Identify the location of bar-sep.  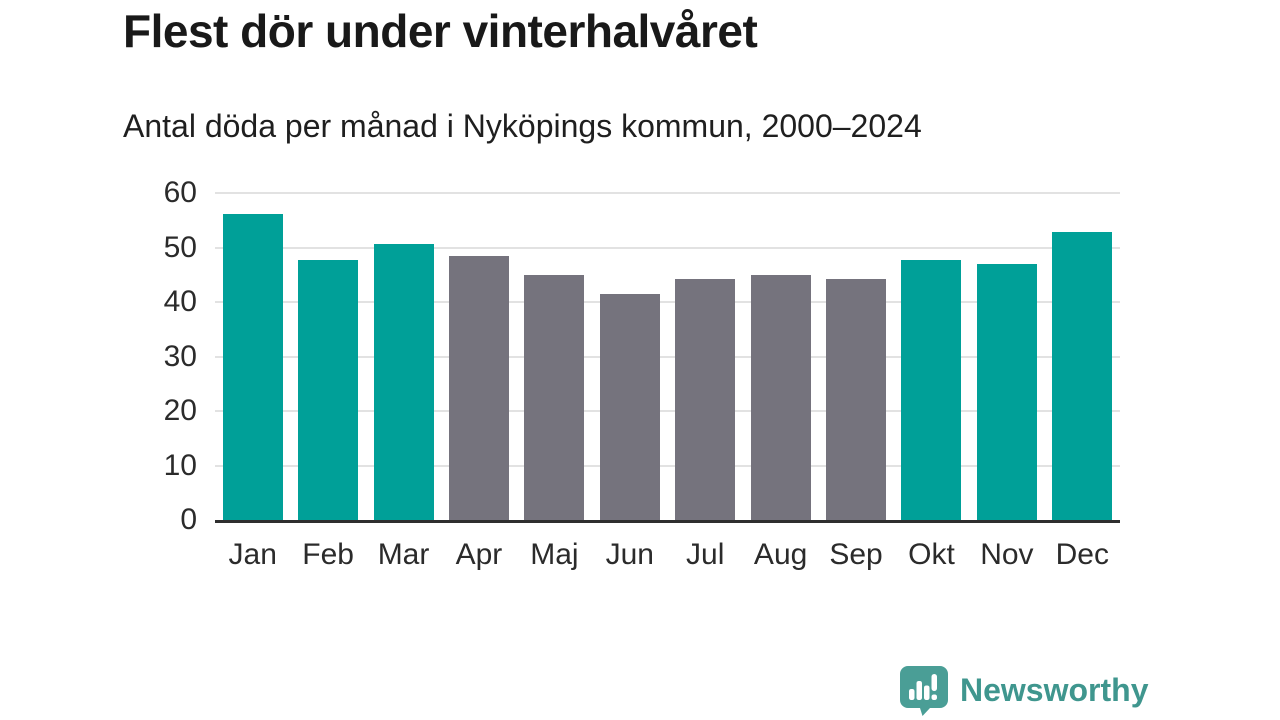
(856, 399).